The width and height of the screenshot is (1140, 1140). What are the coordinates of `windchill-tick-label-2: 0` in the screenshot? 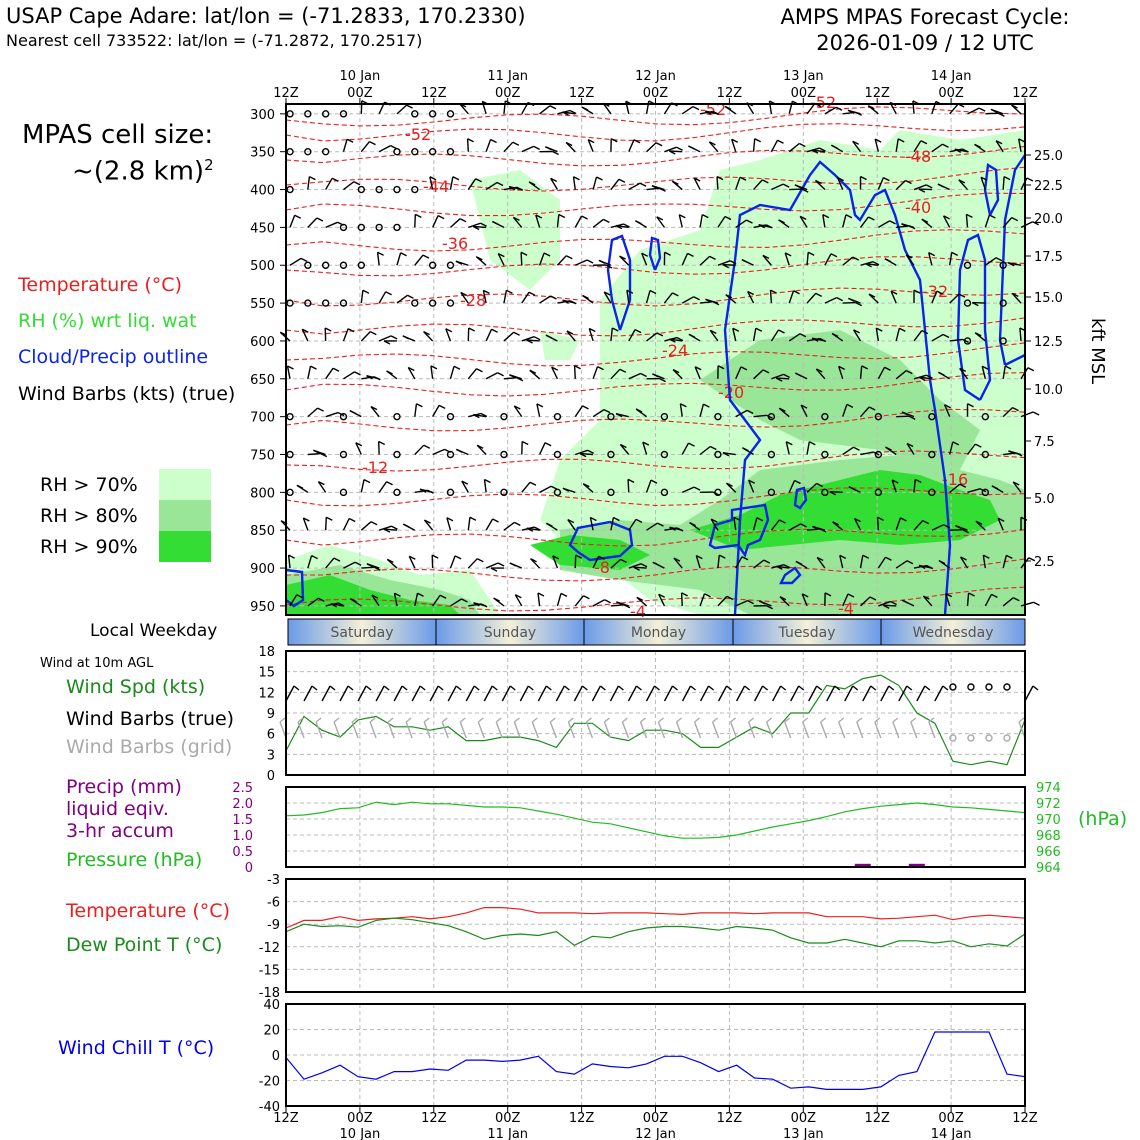 It's located at (276, 1056).